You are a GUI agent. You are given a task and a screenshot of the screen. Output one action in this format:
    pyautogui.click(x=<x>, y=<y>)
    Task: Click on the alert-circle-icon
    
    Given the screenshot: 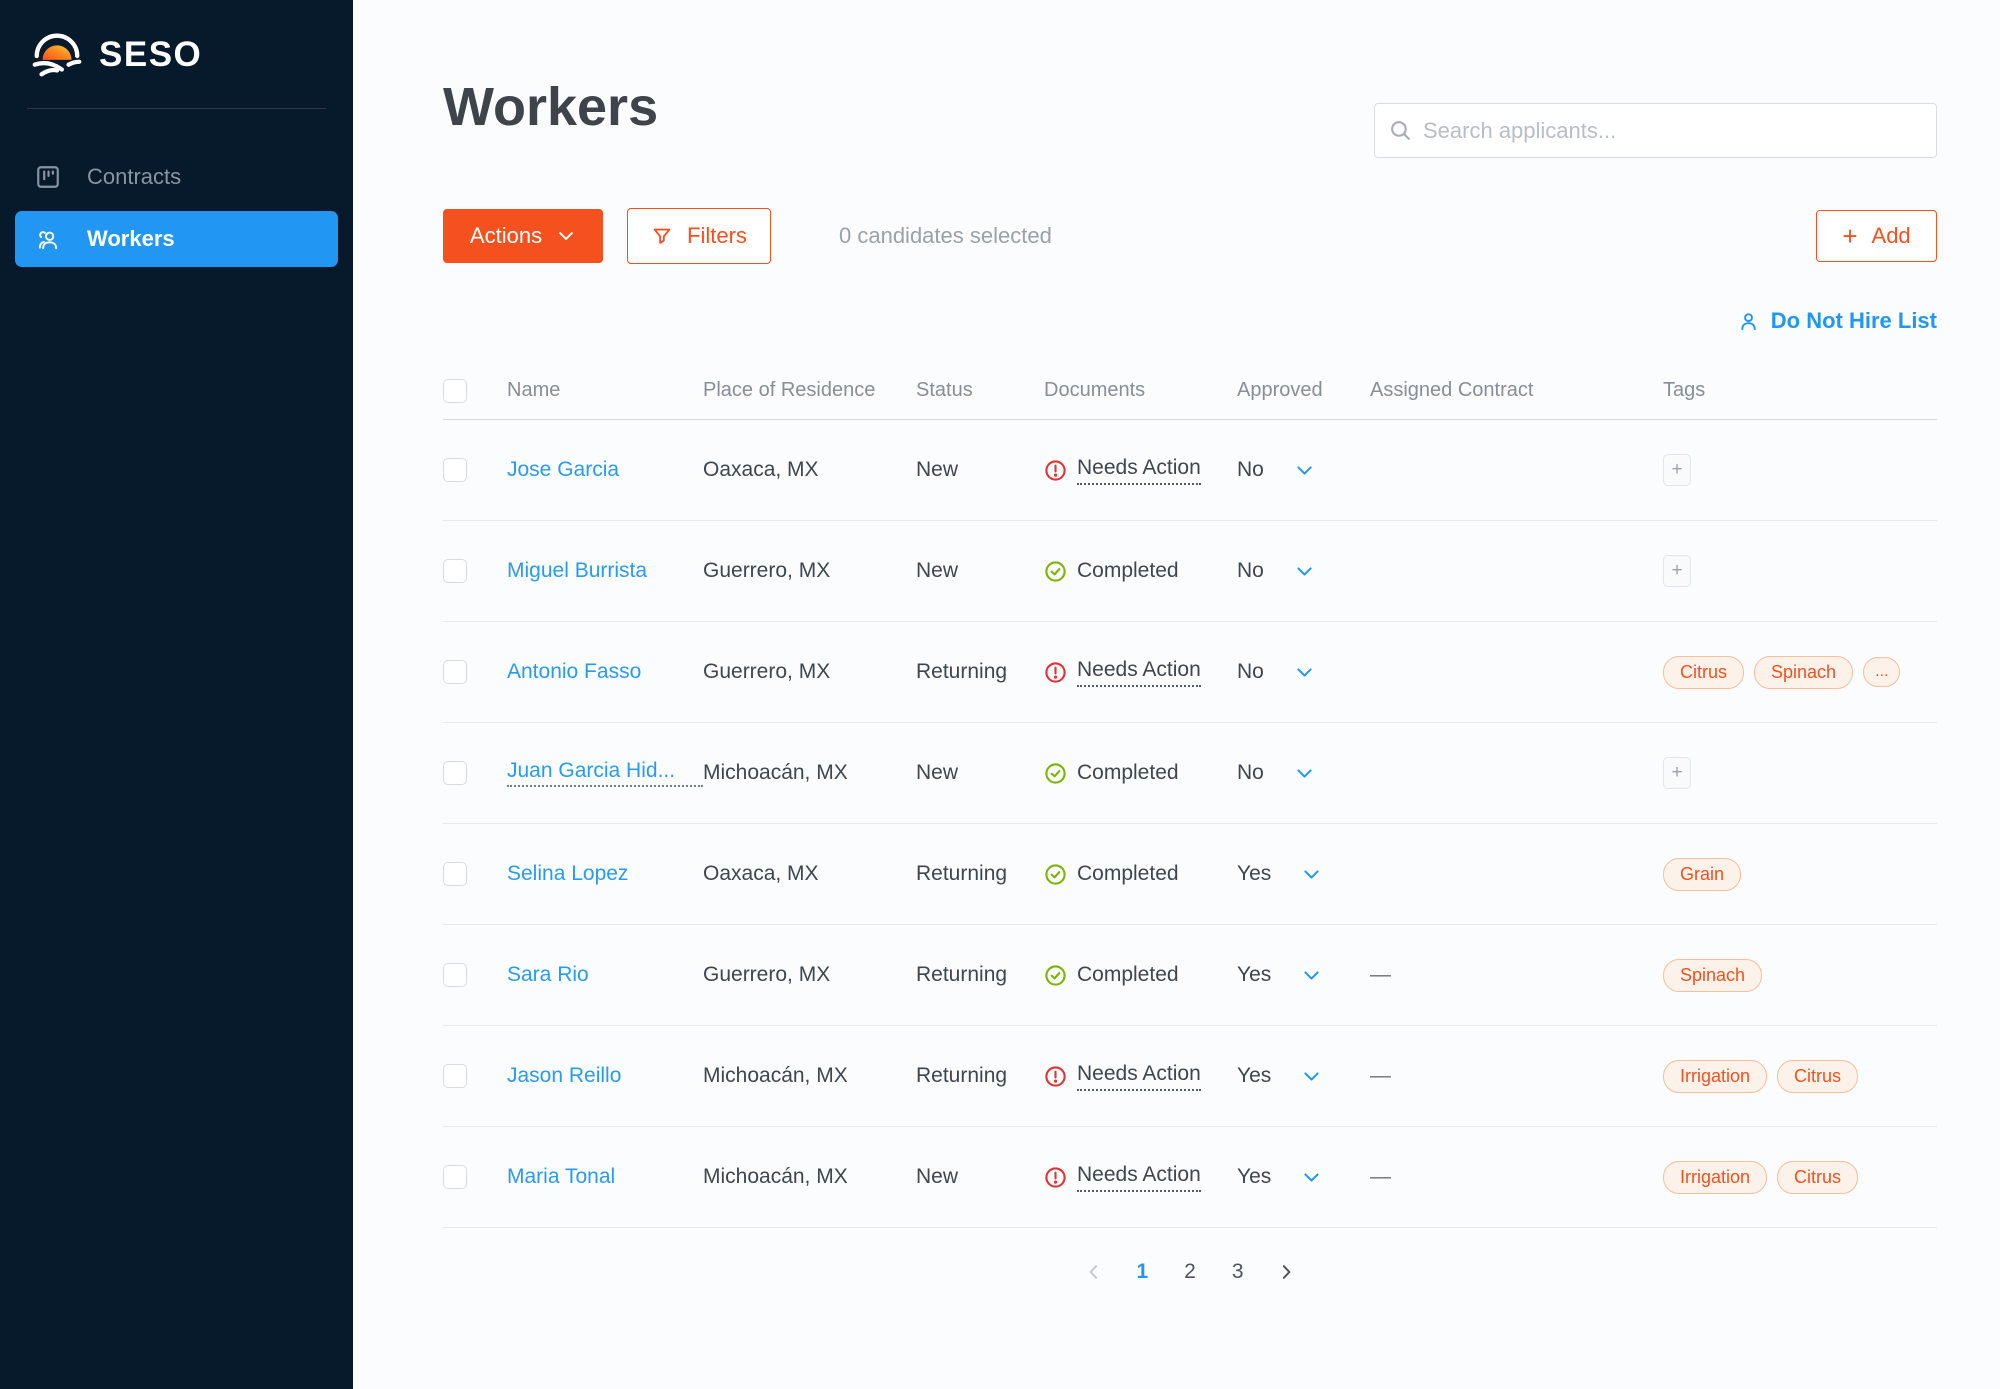 What is the action you would take?
    pyautogui.click(x=1055, y=1177)
    